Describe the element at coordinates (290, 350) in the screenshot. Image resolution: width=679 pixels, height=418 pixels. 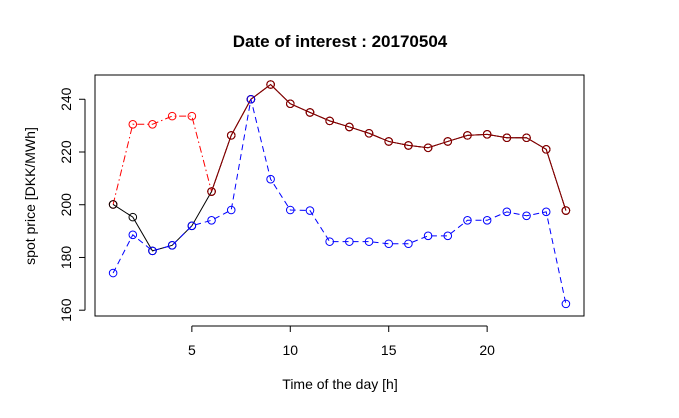
I see `x-tick-label: 10` at that location.